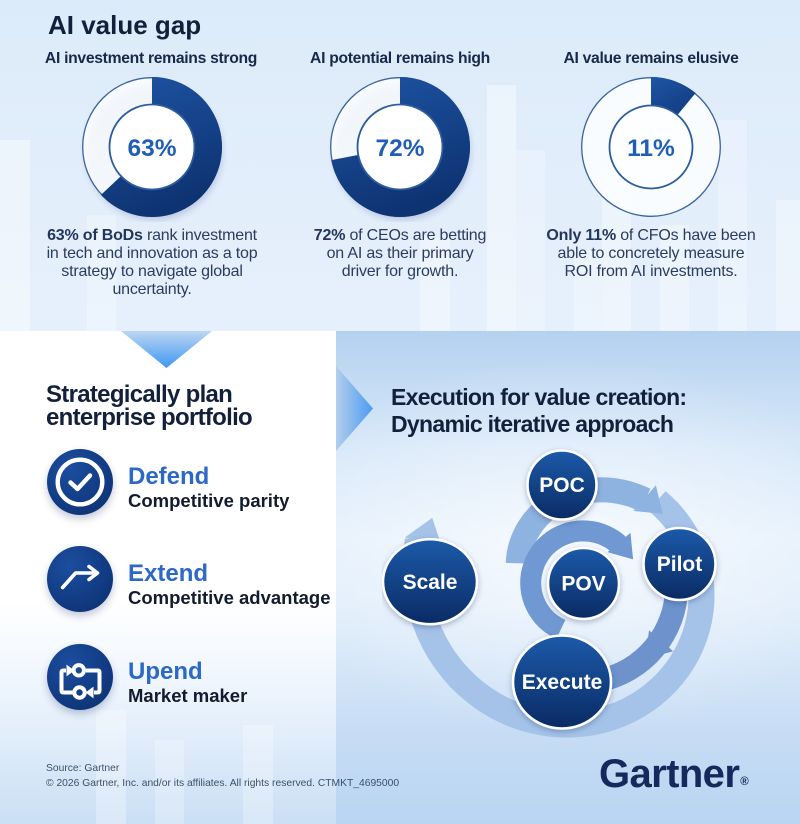  I want to click on svg-text: Pilot, so click(680, 564).